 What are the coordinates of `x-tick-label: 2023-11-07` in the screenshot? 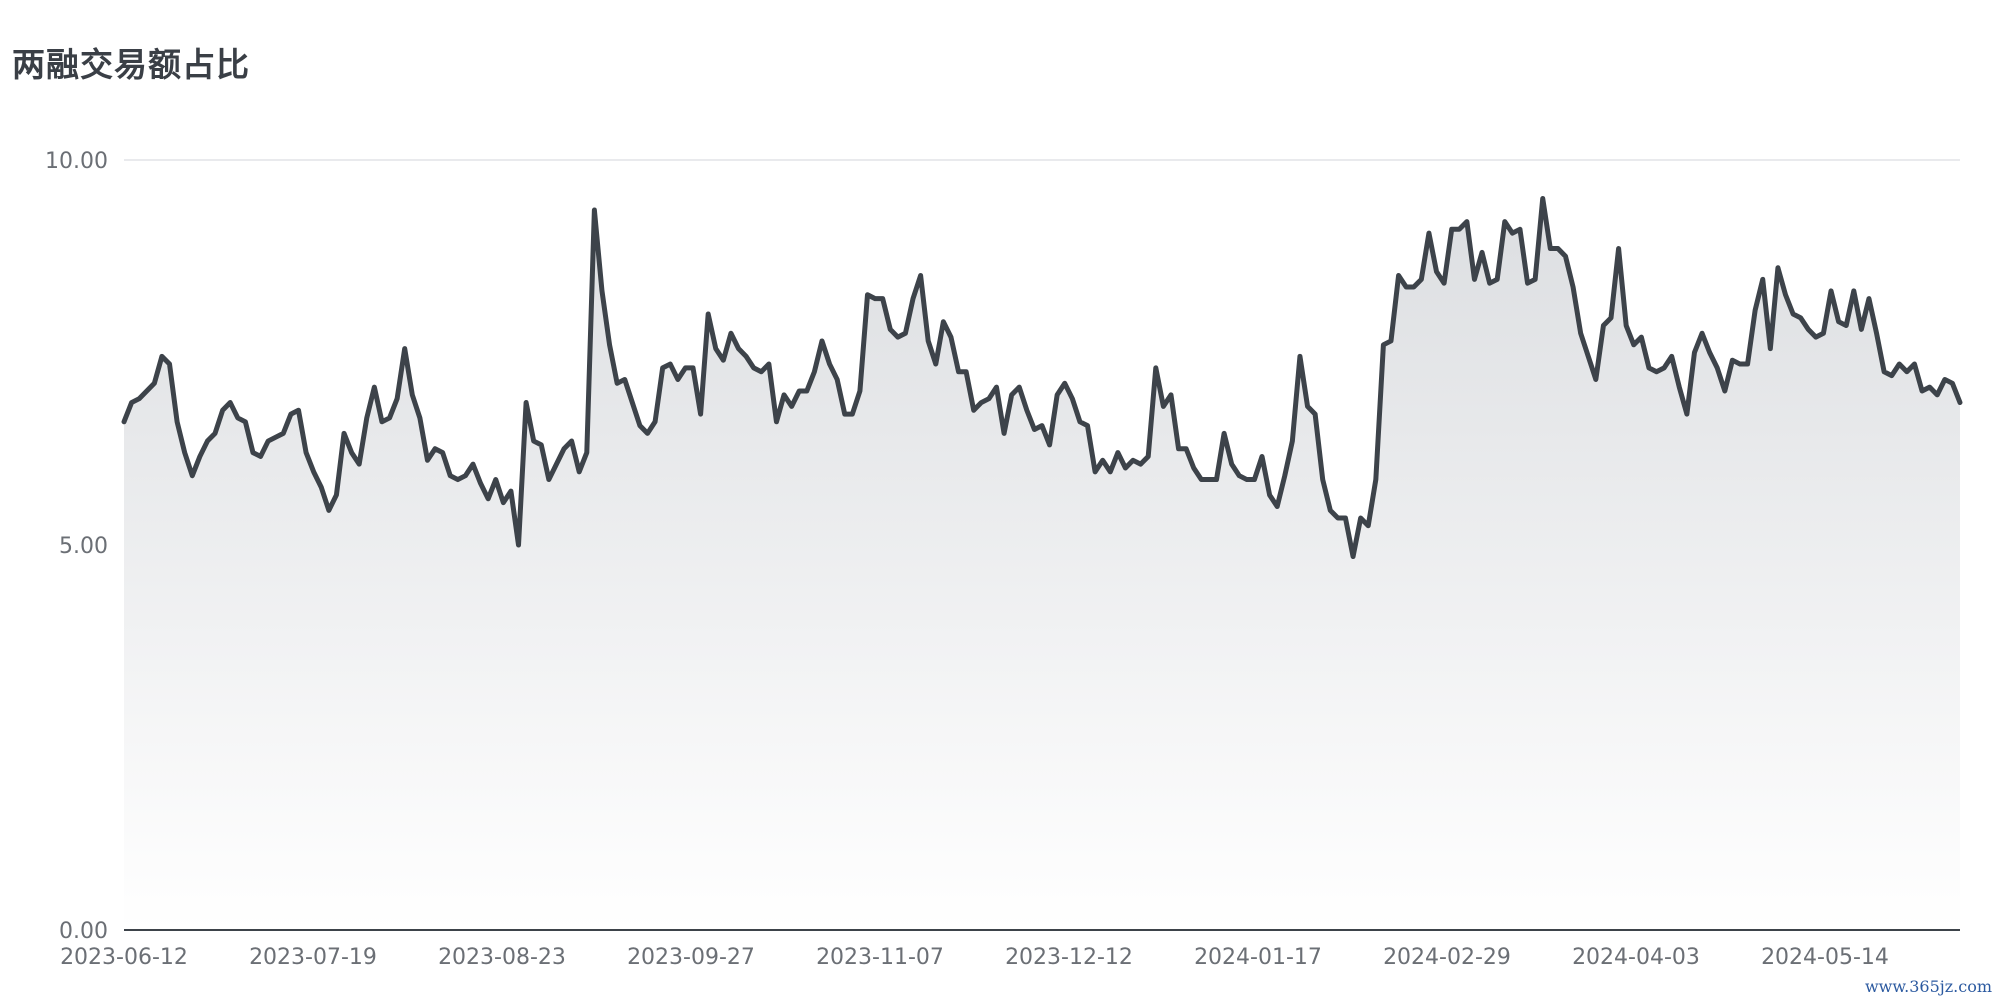 It's located at (880, 957).